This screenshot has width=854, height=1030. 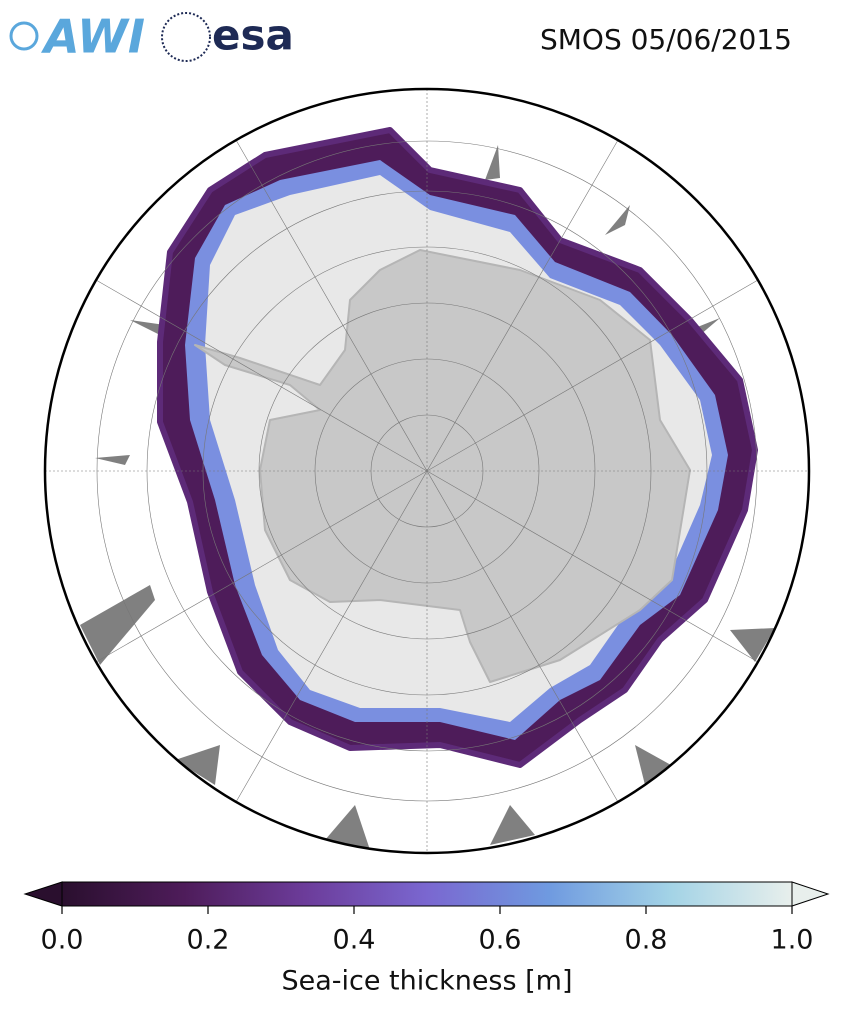 I want to click on logo-text: AWI, so click(x=93, y=37).